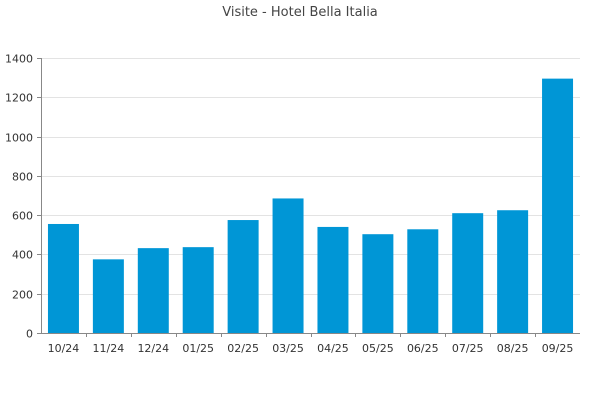 The width and height of the screenshot is (600, 404). I want to click on x-tick-label: 12/24, so click(153, 348).